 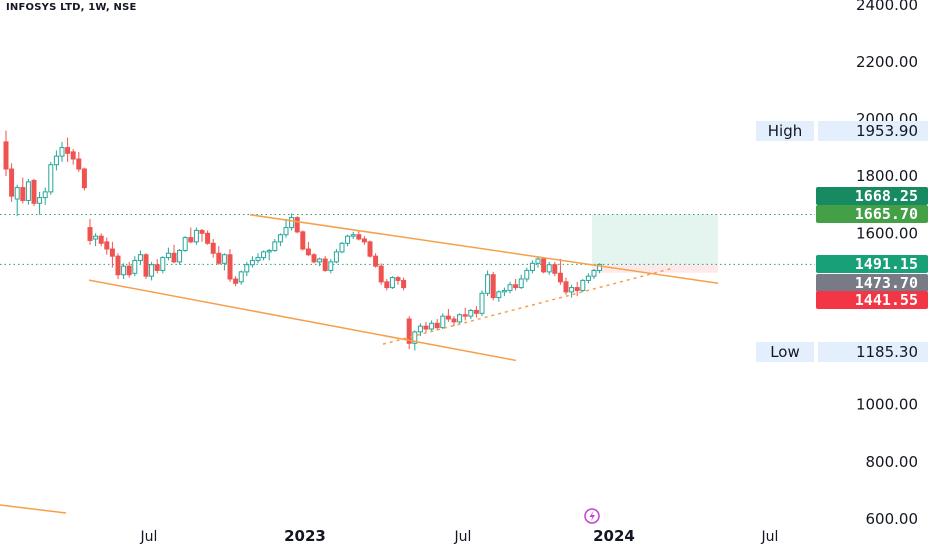 What do you see at coordinates (872, 196) in the screenshot?
I see `price-tag: 1668.25` at bounding box center [872, 196].